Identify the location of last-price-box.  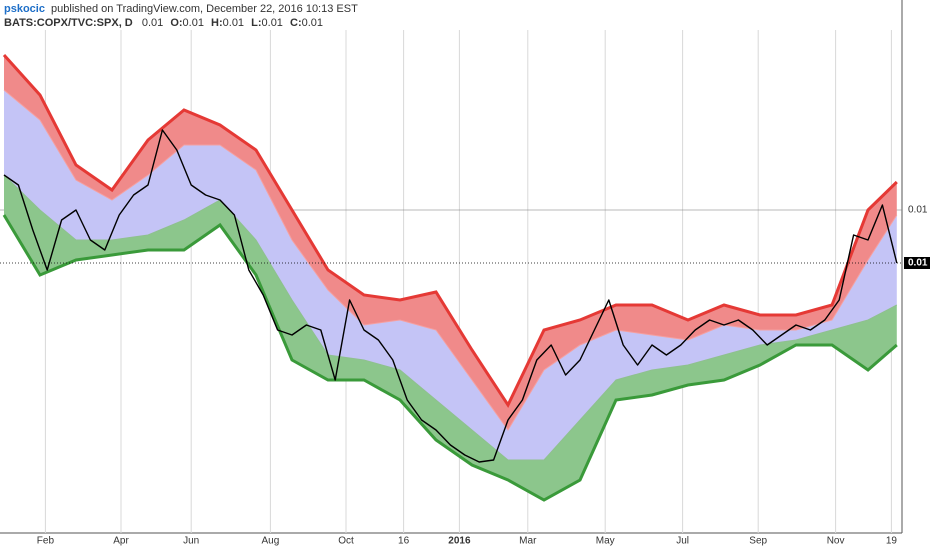
(917, 263).